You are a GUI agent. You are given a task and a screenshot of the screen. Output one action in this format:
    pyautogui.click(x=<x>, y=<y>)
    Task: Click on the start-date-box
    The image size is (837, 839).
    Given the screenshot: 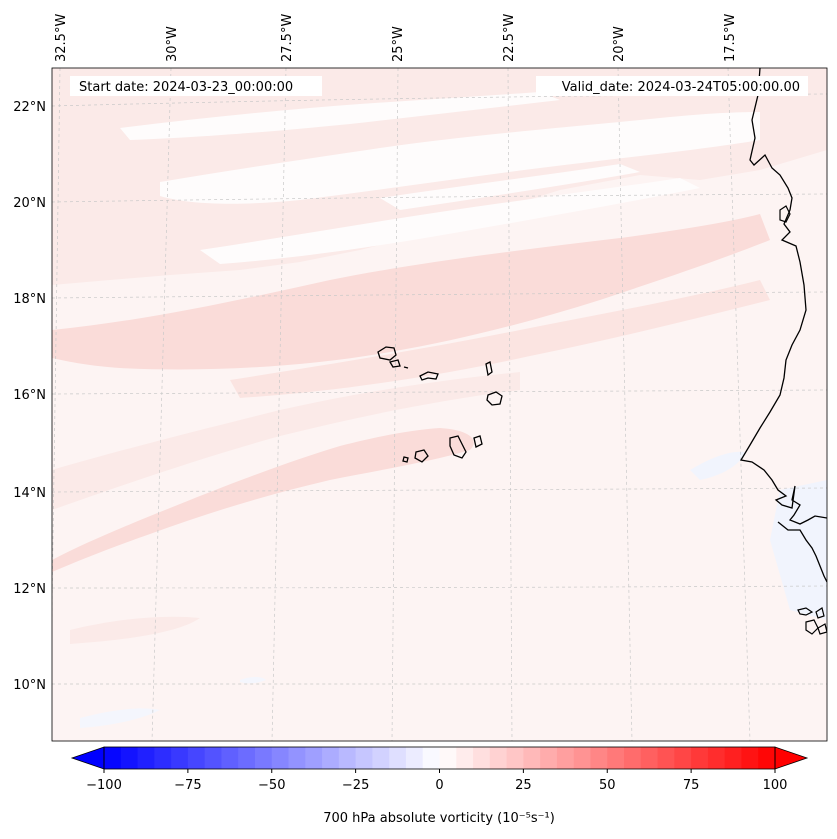 What is the action you would take?
    pyautogui.click(x=196, y=86)
    